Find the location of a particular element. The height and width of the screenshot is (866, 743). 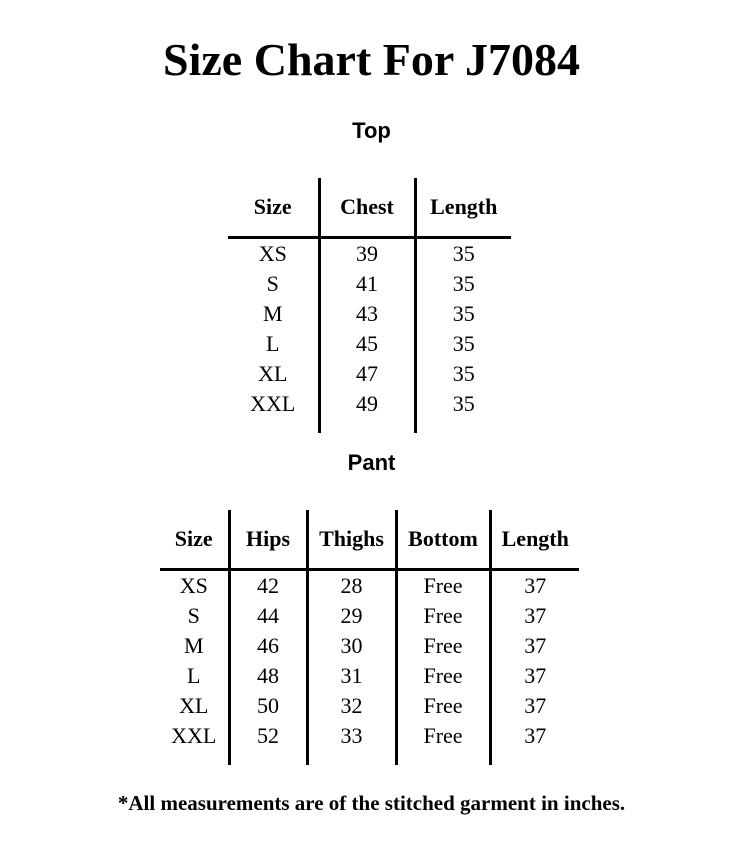

table-cell: 33 is located at coordinates (350, 743).